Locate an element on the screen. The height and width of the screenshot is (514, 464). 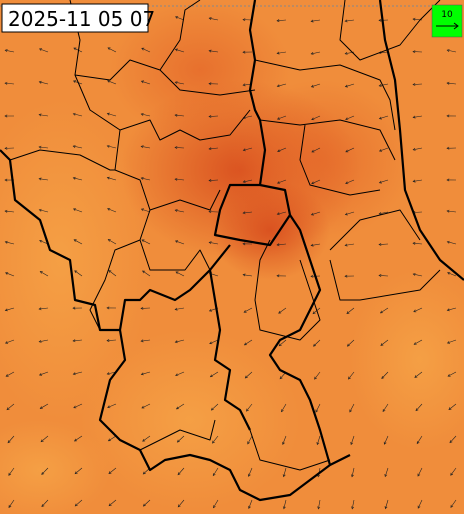
timestamp: 2025-11 05 07 is located at coordinates (81, 19).